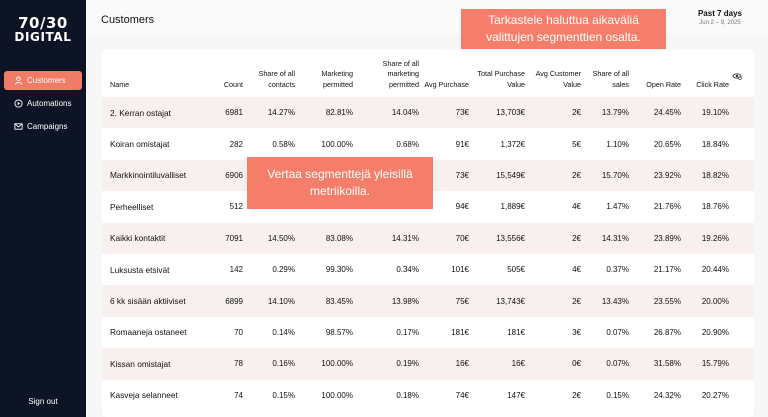 The width and height of the screenshot is (768, 417). I want to click on table-cell: 18.82%, so click(708, 175).